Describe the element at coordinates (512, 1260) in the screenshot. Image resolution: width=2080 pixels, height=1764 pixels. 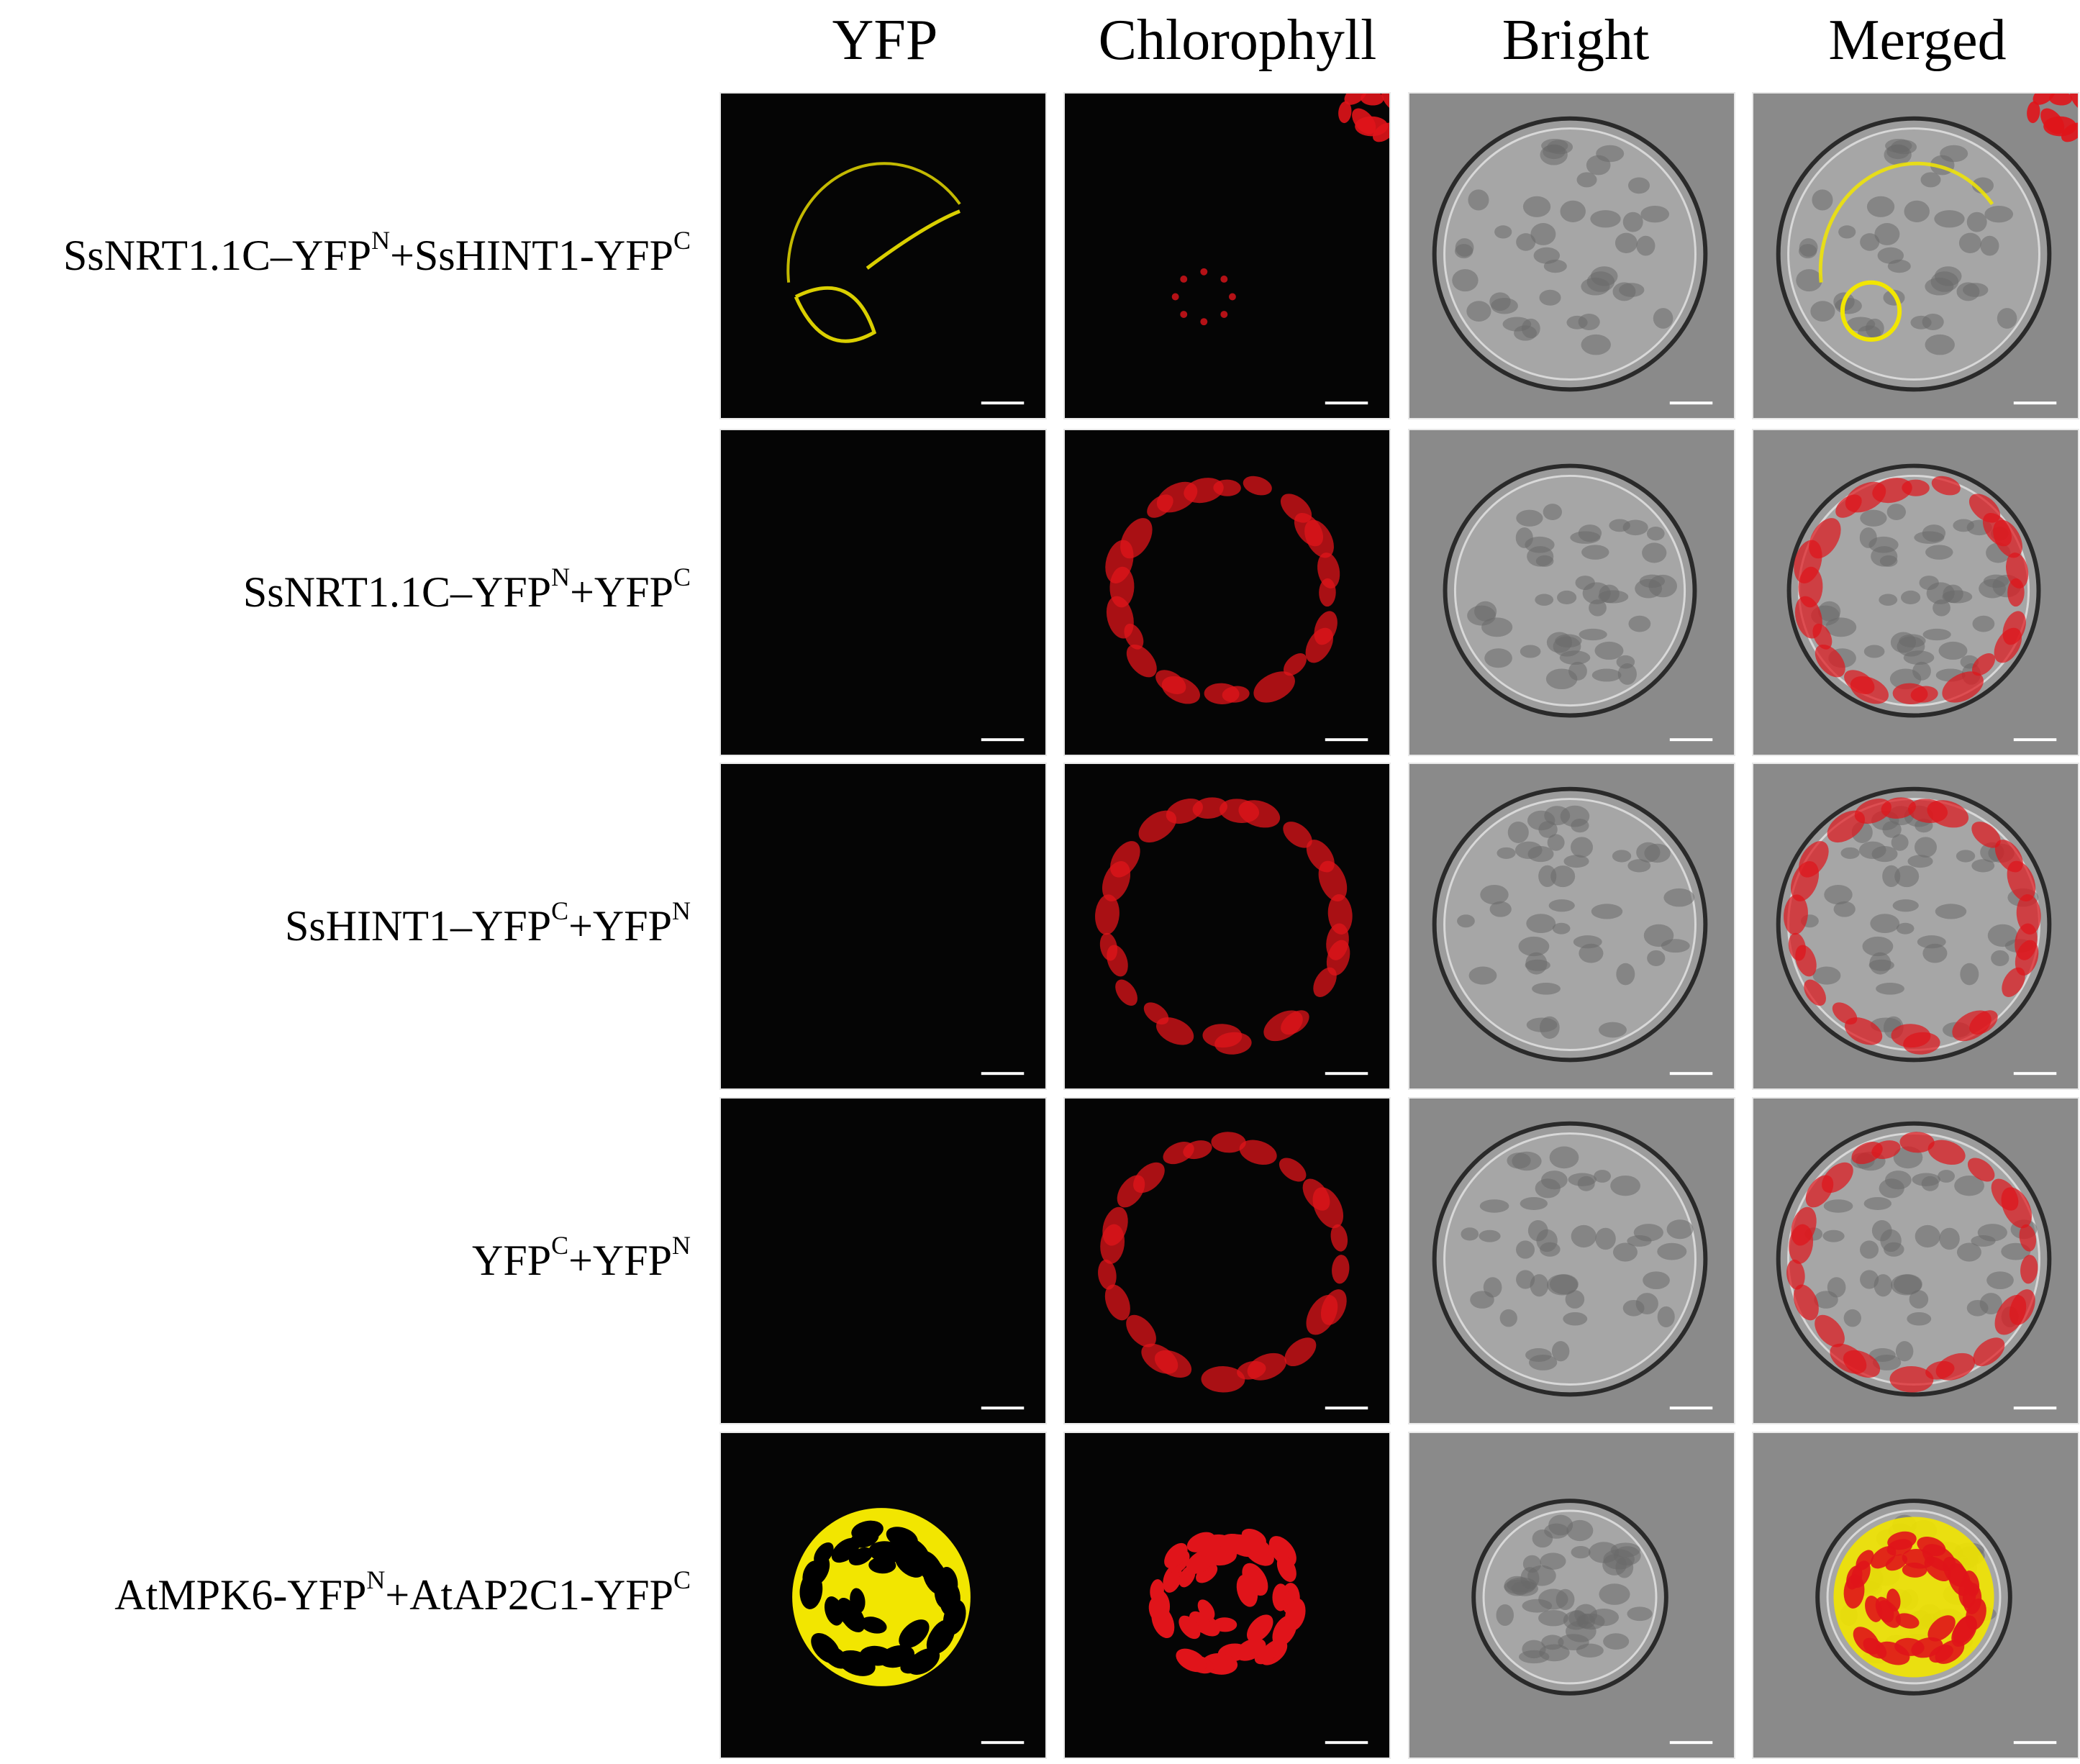
I see `label-text: YFP` at that location.